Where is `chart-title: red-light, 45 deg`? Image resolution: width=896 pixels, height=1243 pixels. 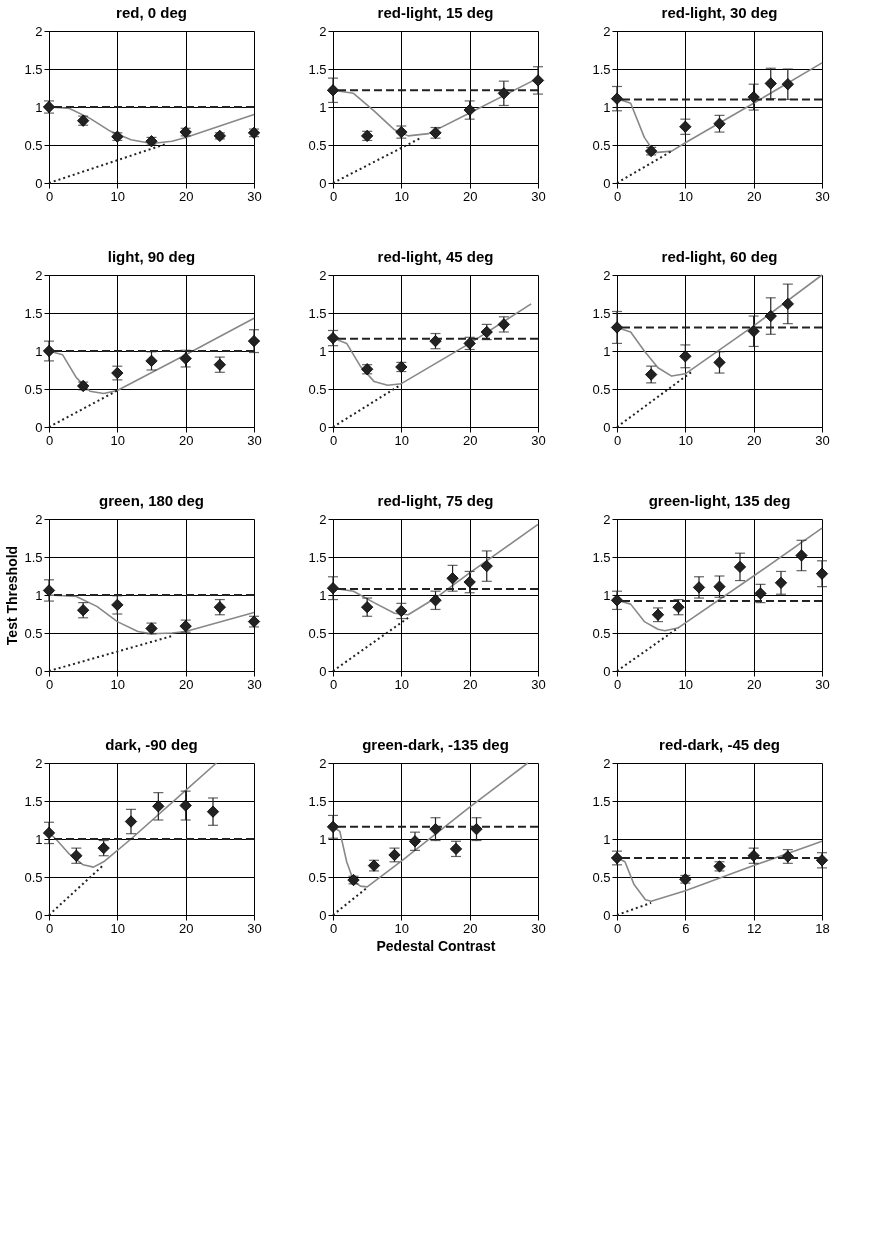 chart-title: red-light, 45 deg is located at coordinates (435, 256).